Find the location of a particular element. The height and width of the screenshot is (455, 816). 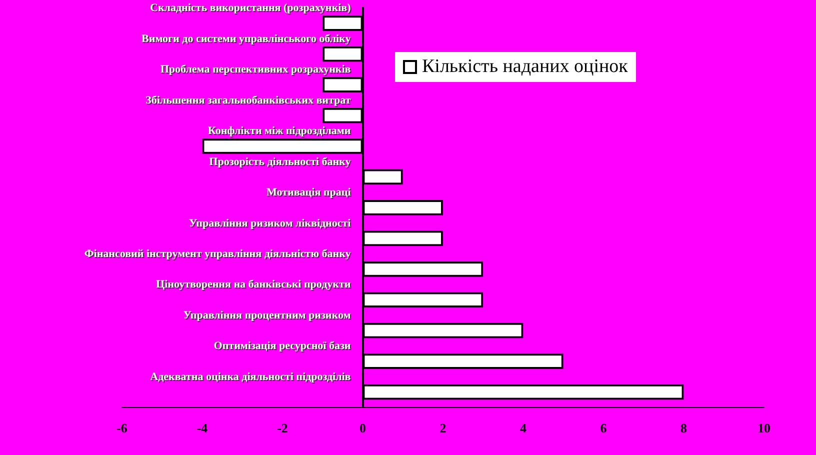

x-tick-label: -6 is located at coordinates (122, 428).